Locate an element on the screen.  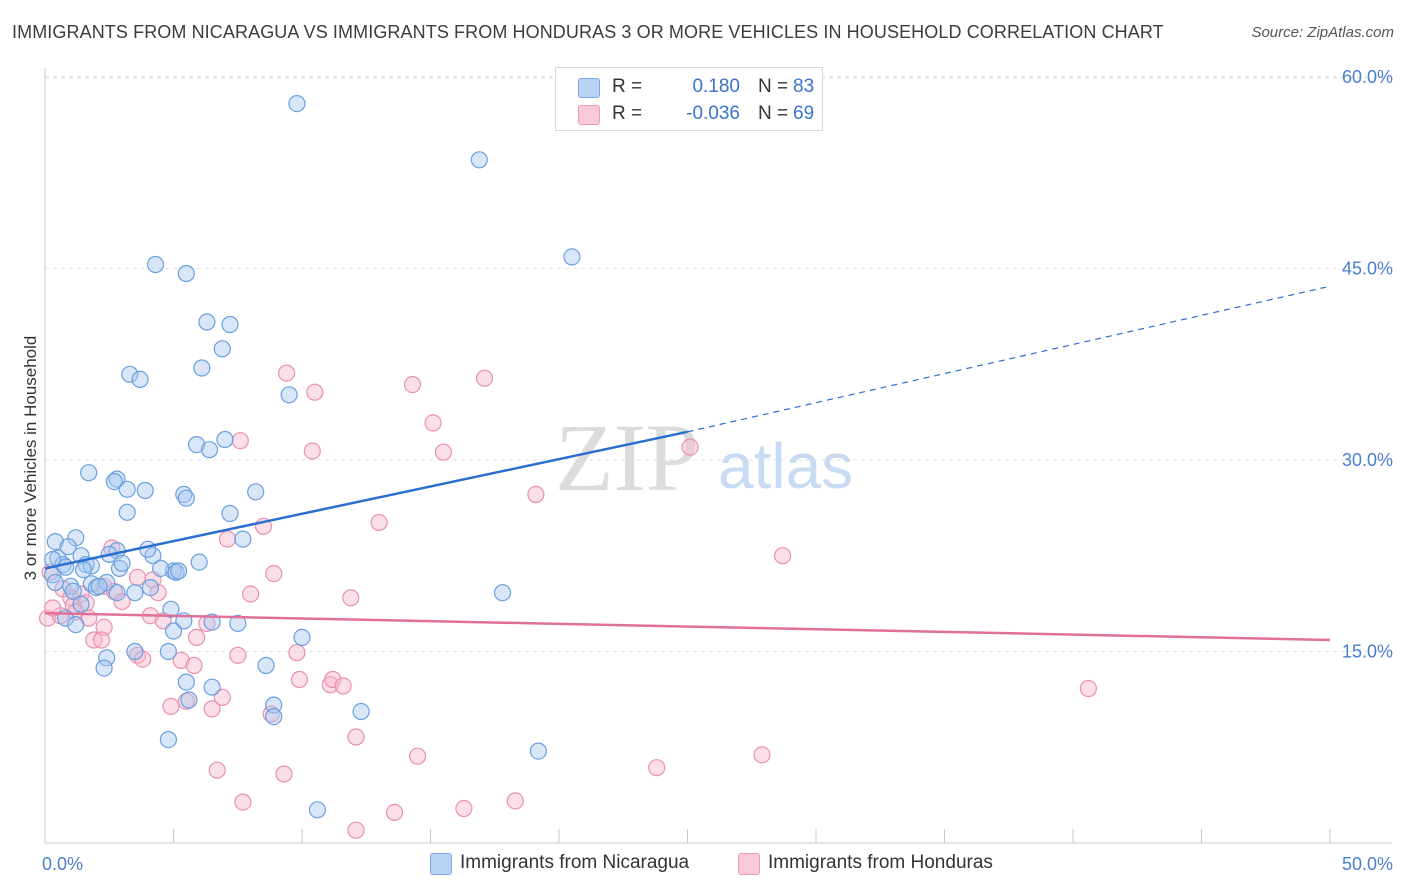
honduras-swatch is located at coordinates (749, 864).